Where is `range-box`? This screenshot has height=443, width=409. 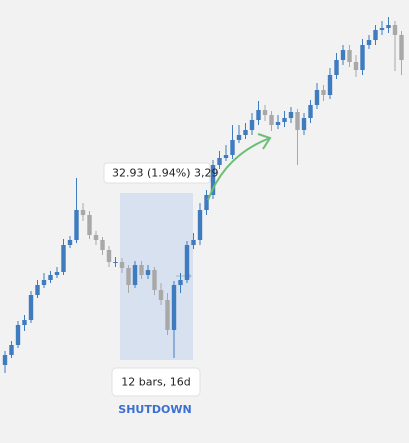
range-box is located at coordinates (156, 382).